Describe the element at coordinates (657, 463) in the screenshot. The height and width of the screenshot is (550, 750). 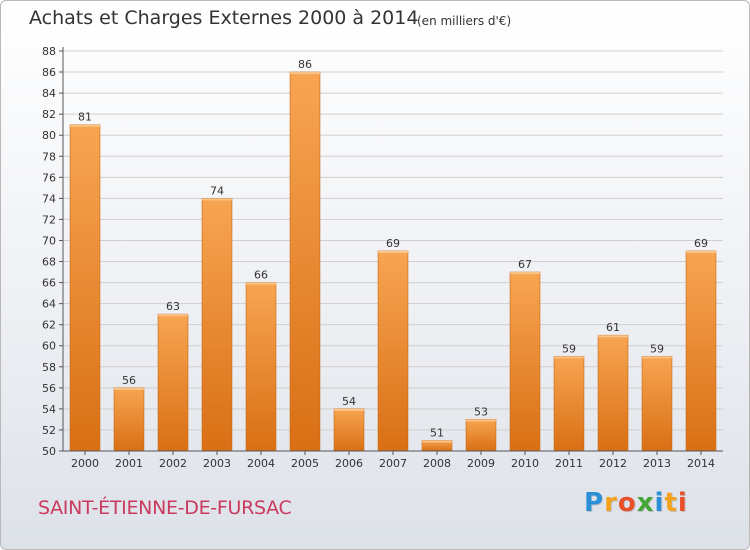
I see `x-tick-label: 2013` at that location.